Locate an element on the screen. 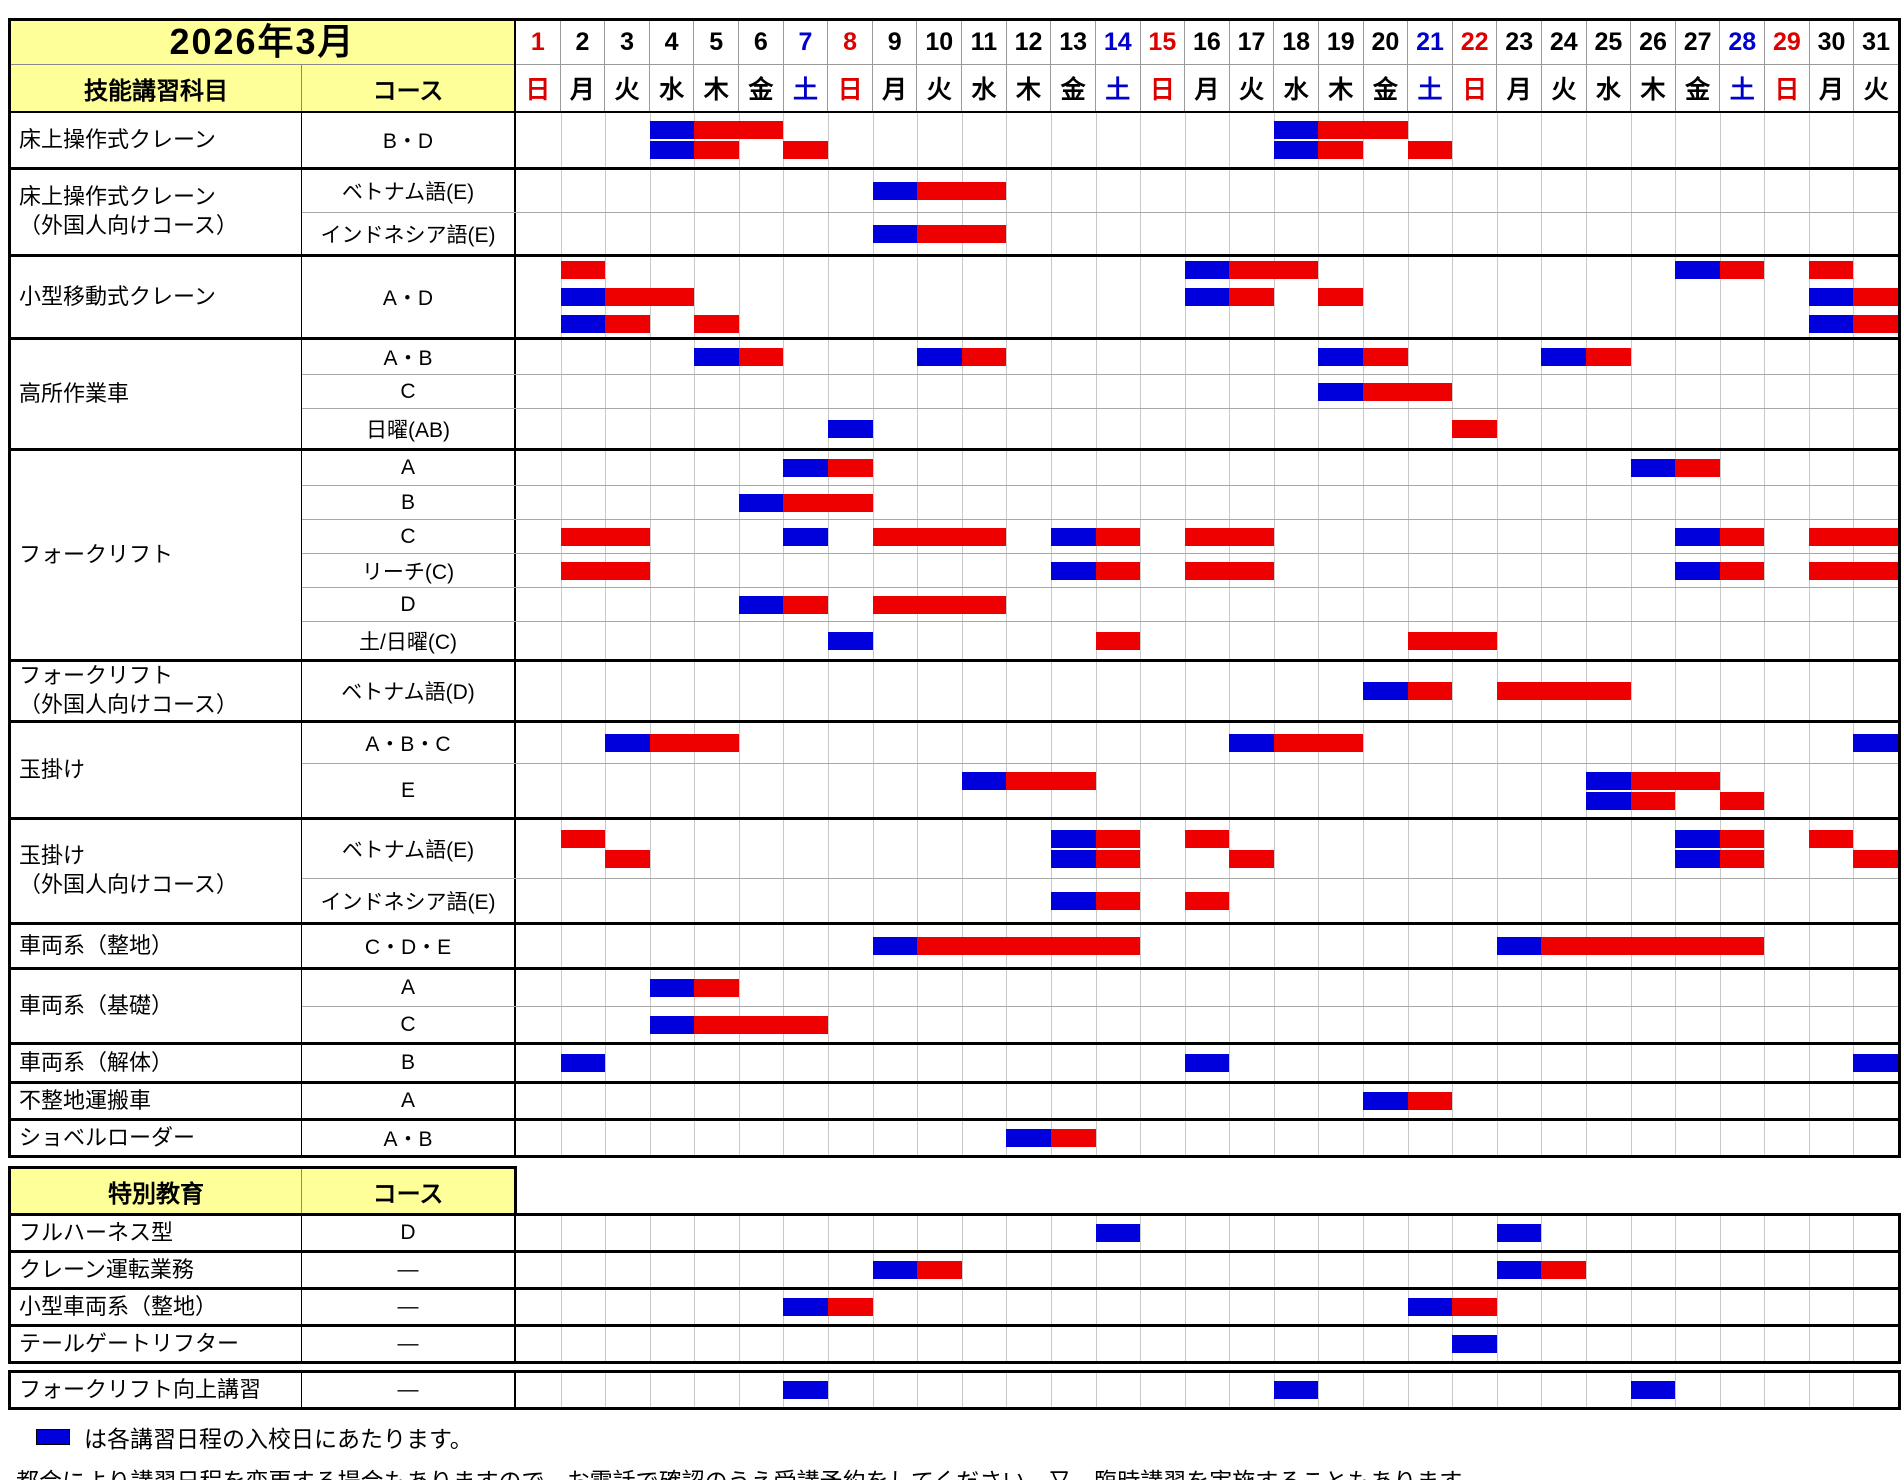 This screenshot has width=1902, height=1480. group-rows: A B C リーチ(C) D 土/日曜(C) is located at coordinates (1100, 555).